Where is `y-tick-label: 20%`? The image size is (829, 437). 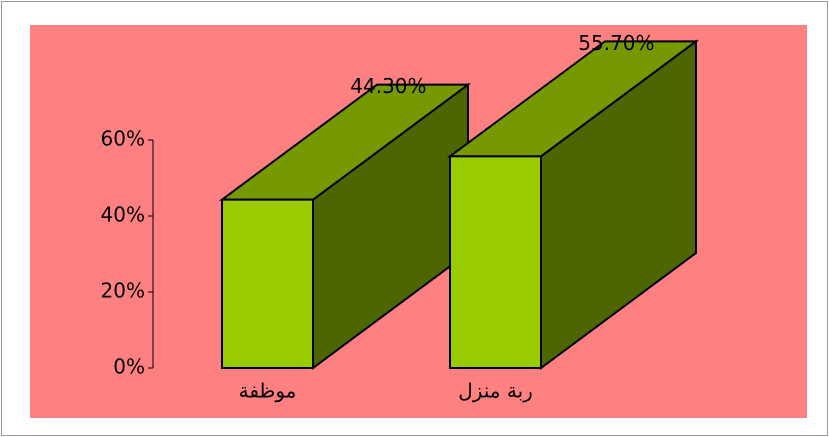
y-tick-label: 20% is located at coordinates (123, 291).